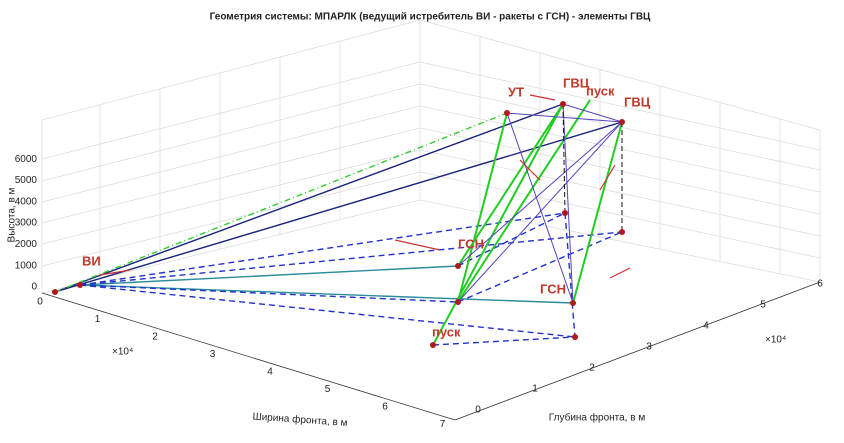 Image resolution: width=844 pixels, height=443 pixels. Describe the element at coordinates (26, 223) in the screenshot. I see `z-tick-label: 3000` at that location.